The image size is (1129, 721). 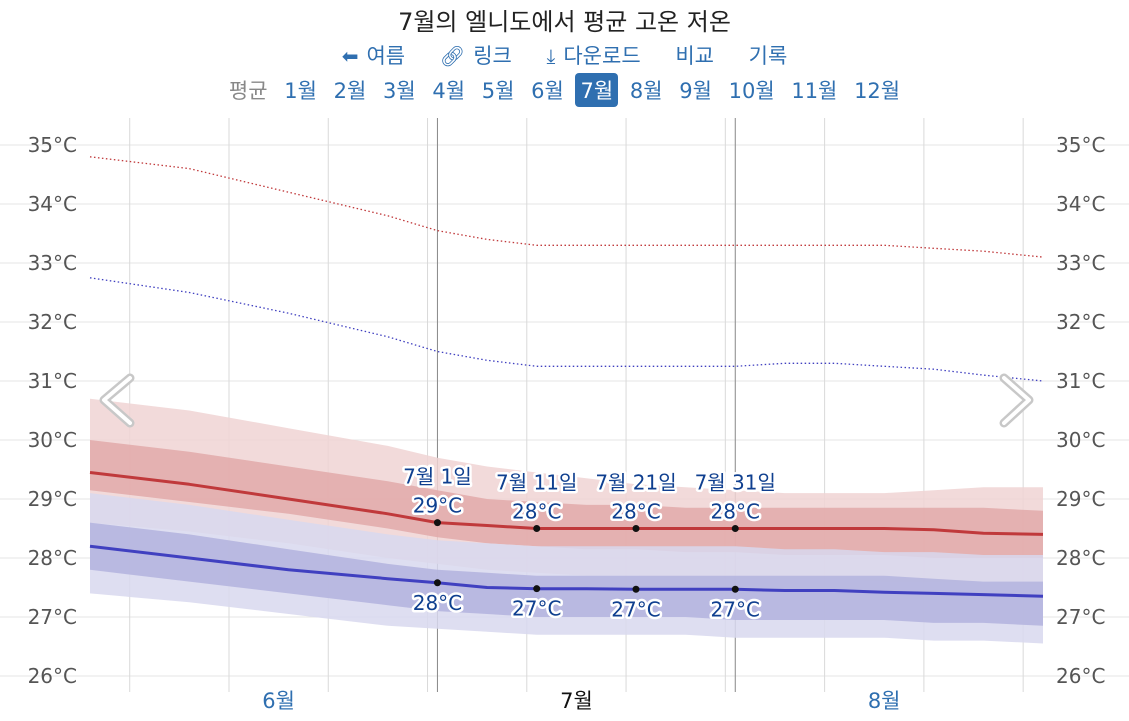 What do you see at coordinates (735, 483) in the screenshot?
I see `annotation-date-label: 7월 31일` at bounding box center [735, 483].